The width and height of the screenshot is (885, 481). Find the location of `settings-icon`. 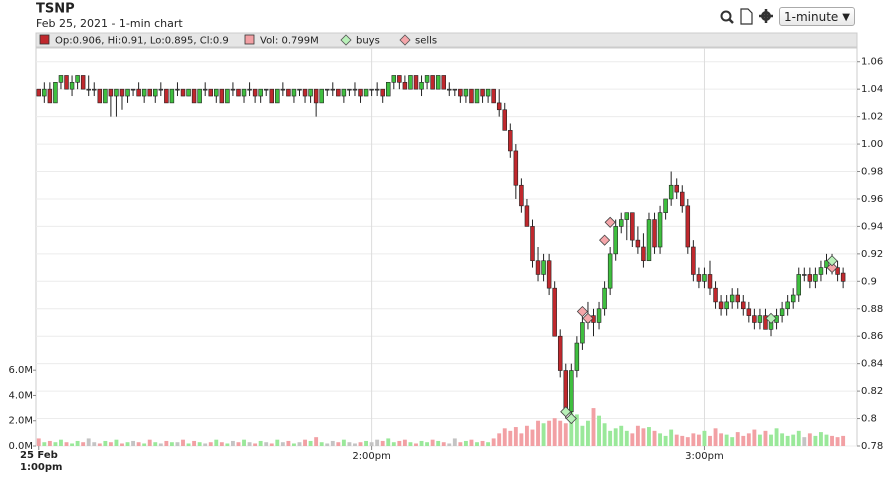

settings-icon is located at coordinates (766, 16).